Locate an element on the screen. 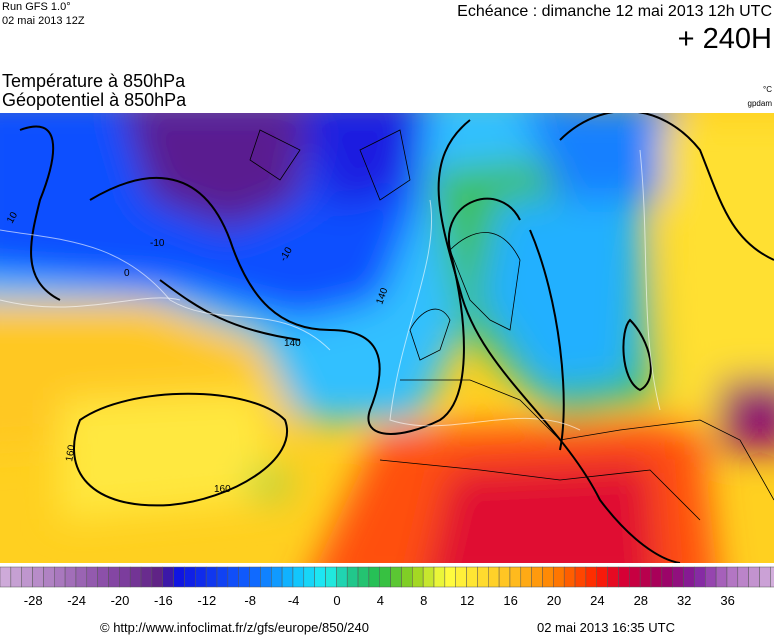  colorbar-tick-label: 36 is located at coordinates (727, 600).